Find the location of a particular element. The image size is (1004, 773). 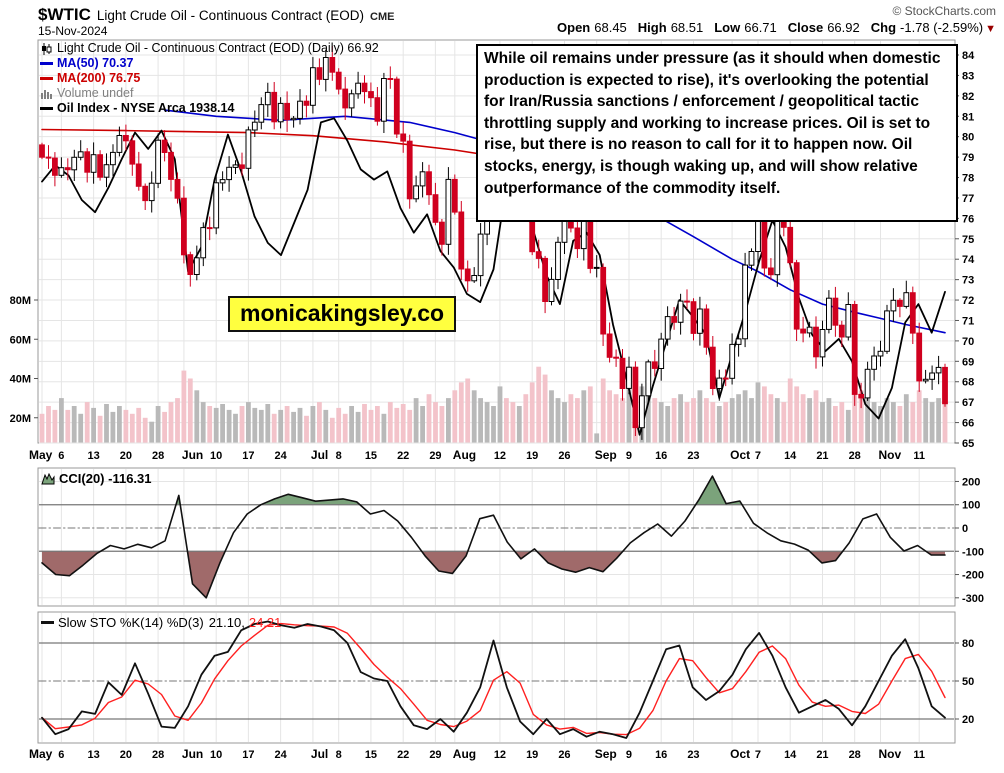

legend-volume-row: Volume undef is located at coordinates (209, 93).